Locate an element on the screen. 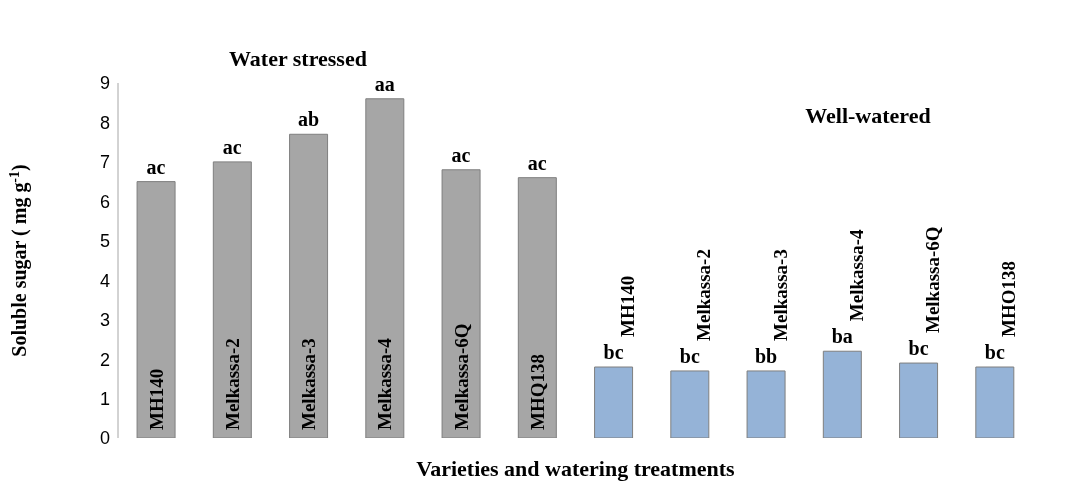  x-tick-label: MHO138 is located at coordinates (1009, 299).